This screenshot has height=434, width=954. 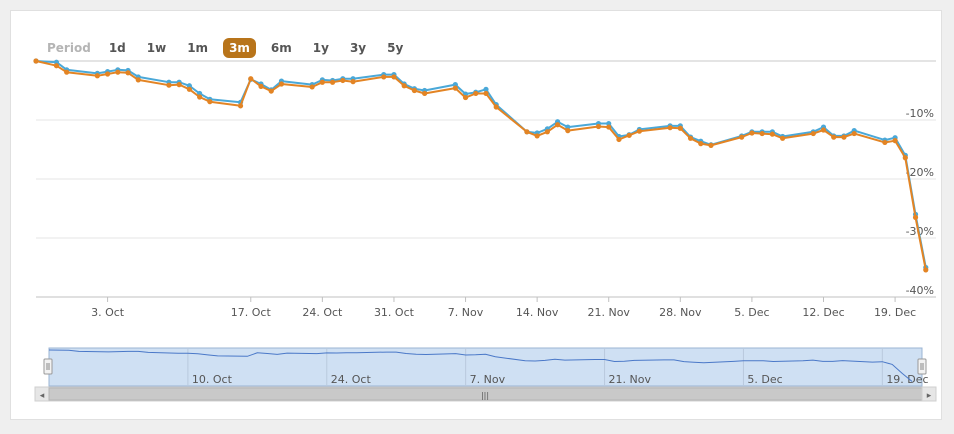 I want to click on navigator-series-line, so click(x=480, y=365).